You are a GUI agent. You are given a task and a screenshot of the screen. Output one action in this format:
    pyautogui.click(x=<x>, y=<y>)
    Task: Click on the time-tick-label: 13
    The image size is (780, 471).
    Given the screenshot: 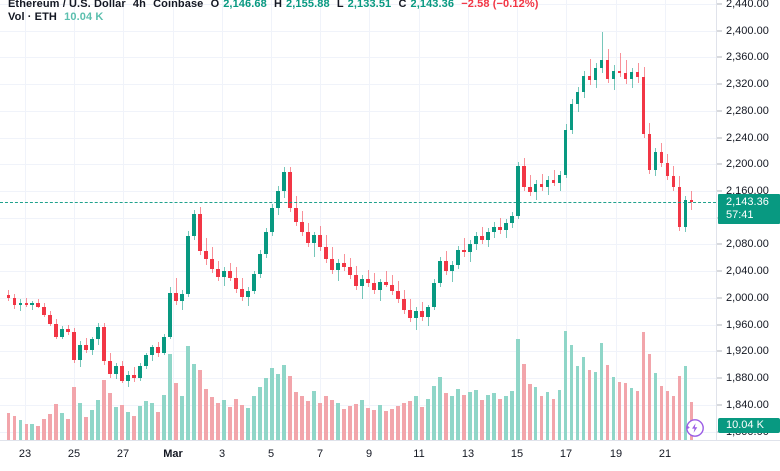 What is the action you would take?
    pyautogui.click(x=468, y=454)
    